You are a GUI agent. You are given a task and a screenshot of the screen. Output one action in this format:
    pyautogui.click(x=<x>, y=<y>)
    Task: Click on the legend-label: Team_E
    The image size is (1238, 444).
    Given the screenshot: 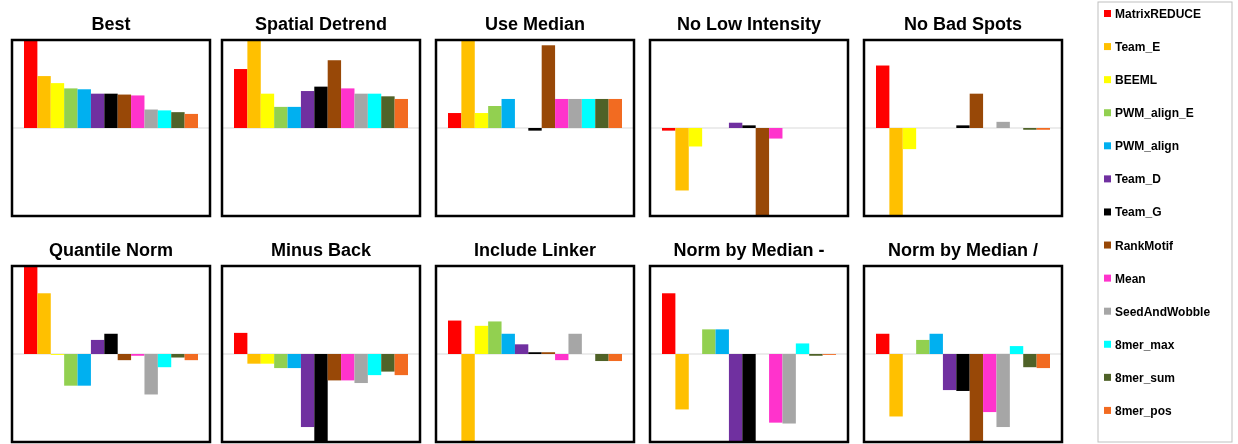 What is the action you would take?
    pyautogui.click(x=1138, y=47)
    